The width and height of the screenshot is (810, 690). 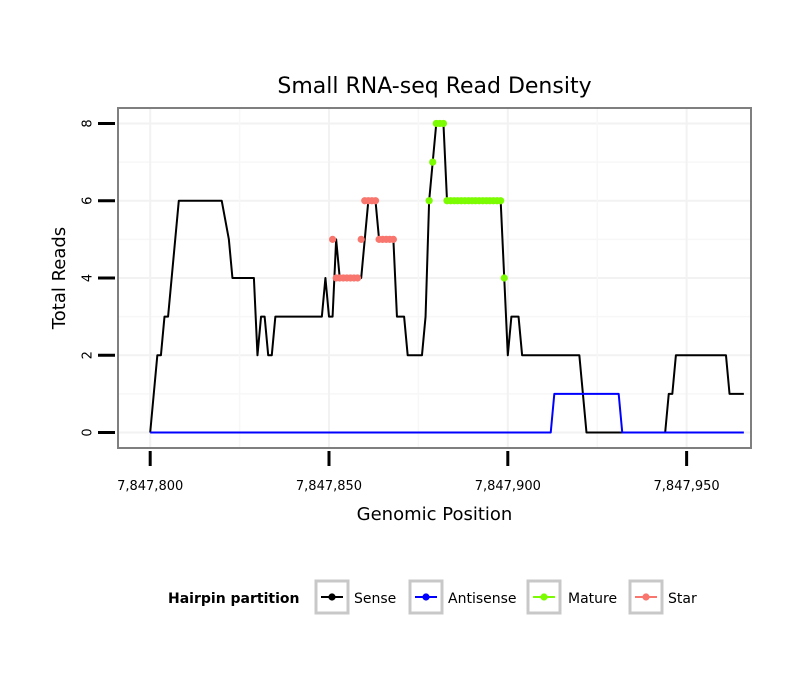 I want to click on legend-item-sense: Sense, so click(x=355, y=597).